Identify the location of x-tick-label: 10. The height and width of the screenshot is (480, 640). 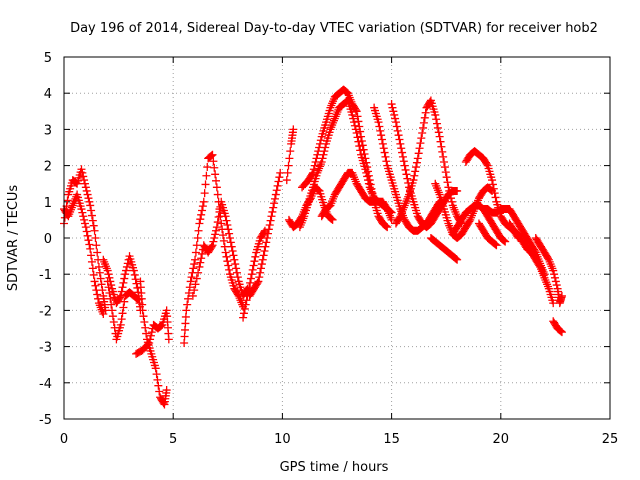
(282, 439).